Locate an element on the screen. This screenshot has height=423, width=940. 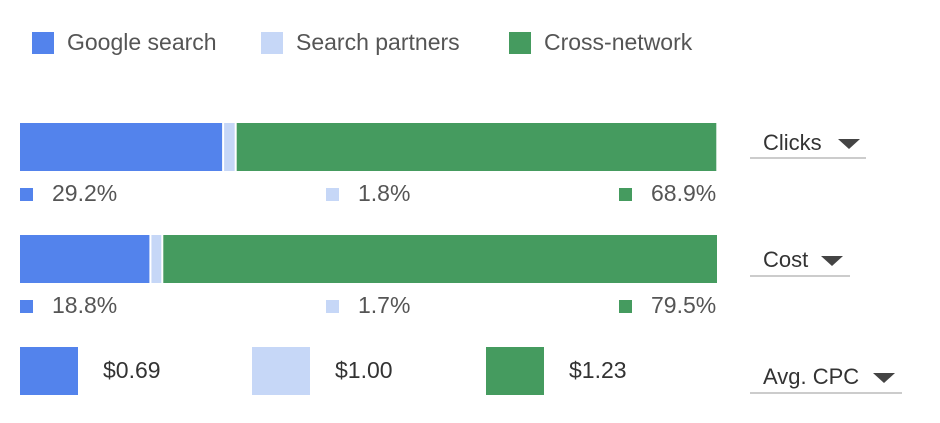
legend-label: Search partners is located at coordinates (378, 42).